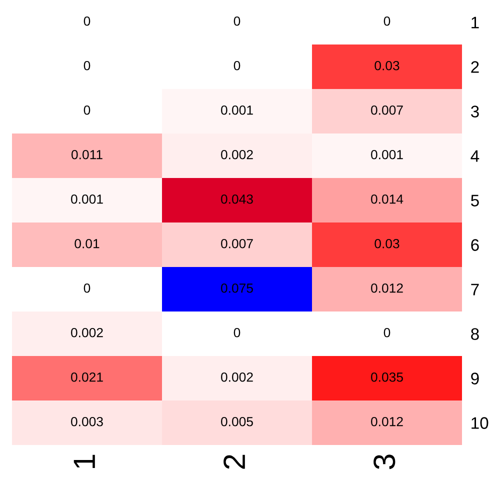  What do you see at coordinates (475, 22) in the screenshot?
I see `y-tick-label: 1` at bounding box center [475, 22].